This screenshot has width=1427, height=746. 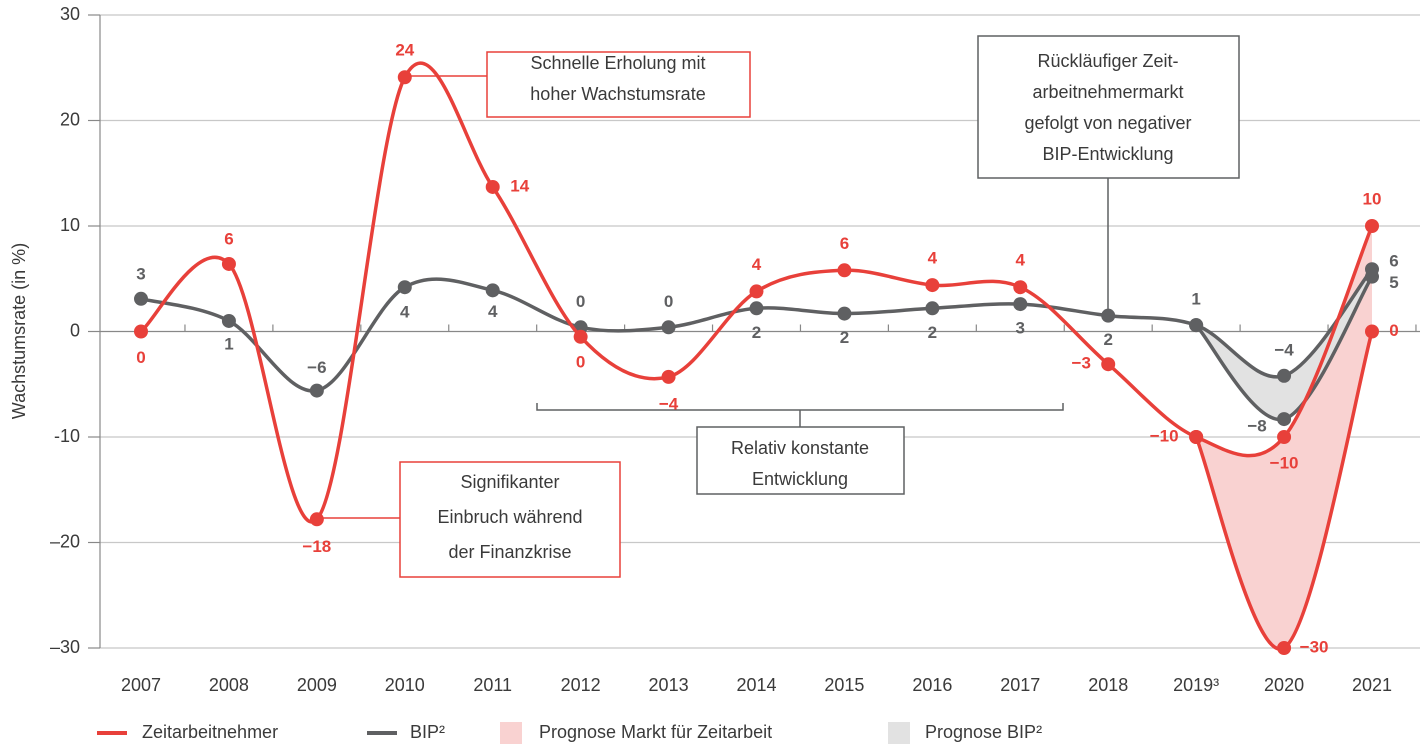 What do you see at coordinates (228, 343) in the screenshot?
I see `data-label: 1` at bounding box center [228, 343].